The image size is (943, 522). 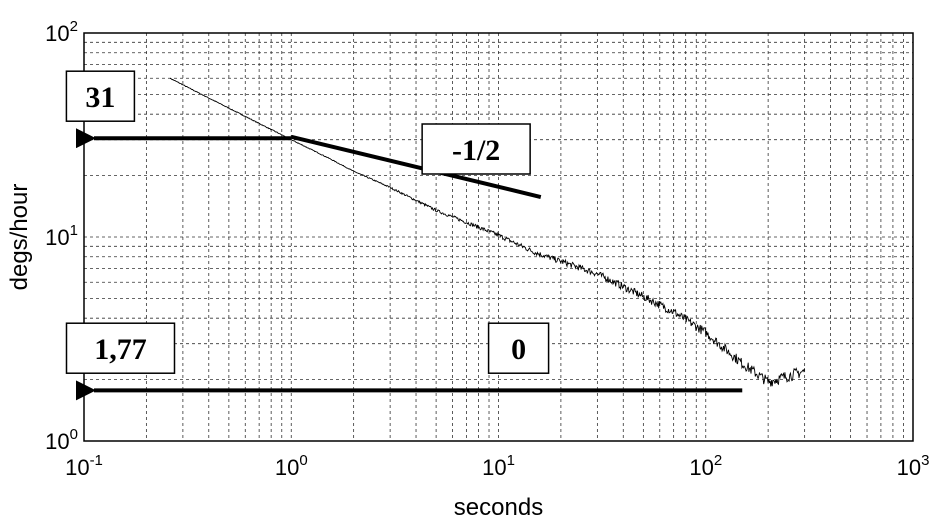 I want to click on annotation-label: 31, so click(x=100, y=97).